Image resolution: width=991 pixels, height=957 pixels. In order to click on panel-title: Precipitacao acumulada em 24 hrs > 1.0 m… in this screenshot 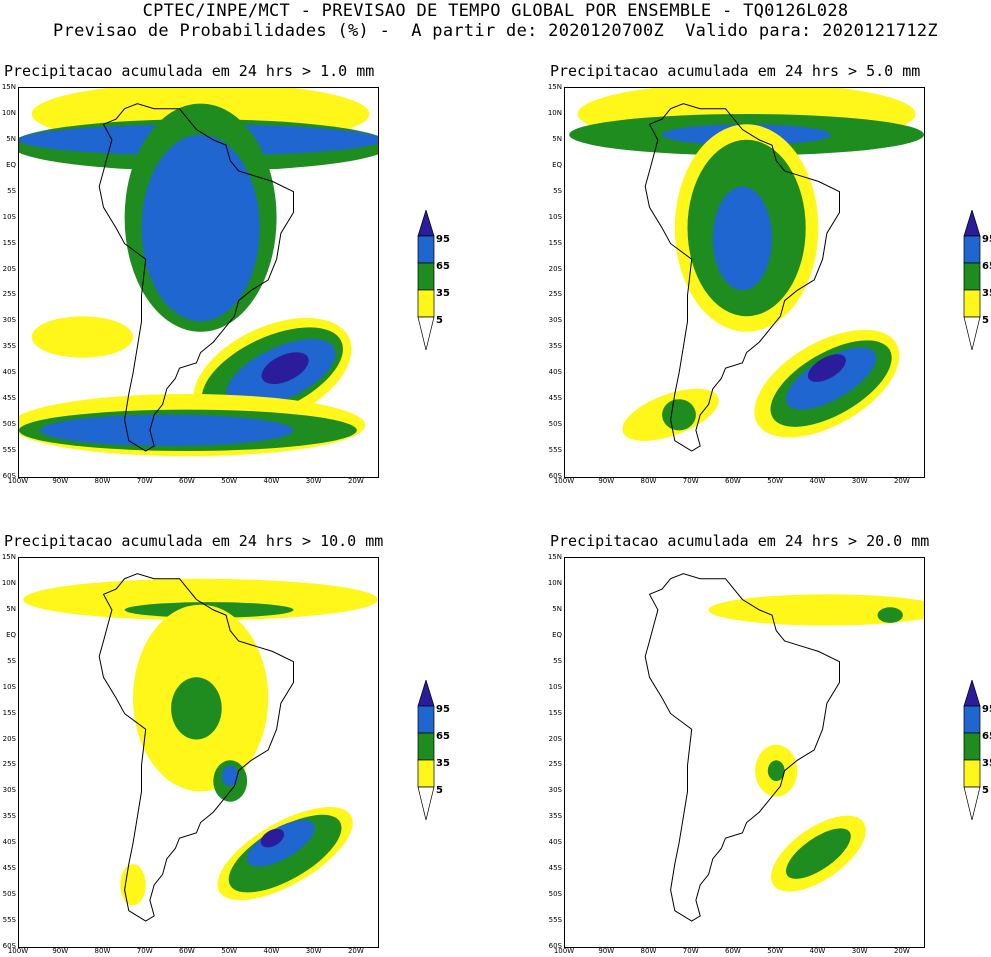, I will do `click(189, 71)`.